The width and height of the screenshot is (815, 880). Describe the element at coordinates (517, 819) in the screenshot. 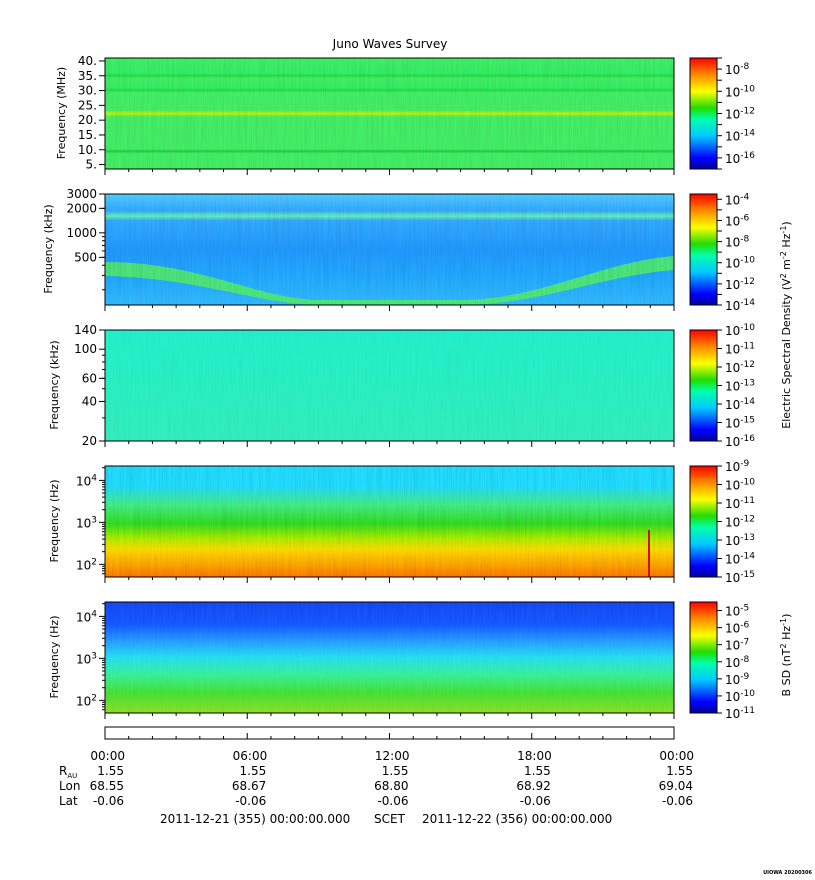

I see `end-time: 2011-12-22 (356) 00:00:00.000` at that location.